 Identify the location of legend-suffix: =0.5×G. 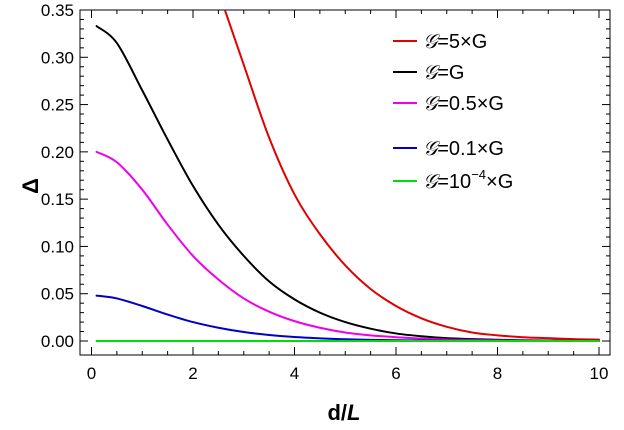
(470, 104).